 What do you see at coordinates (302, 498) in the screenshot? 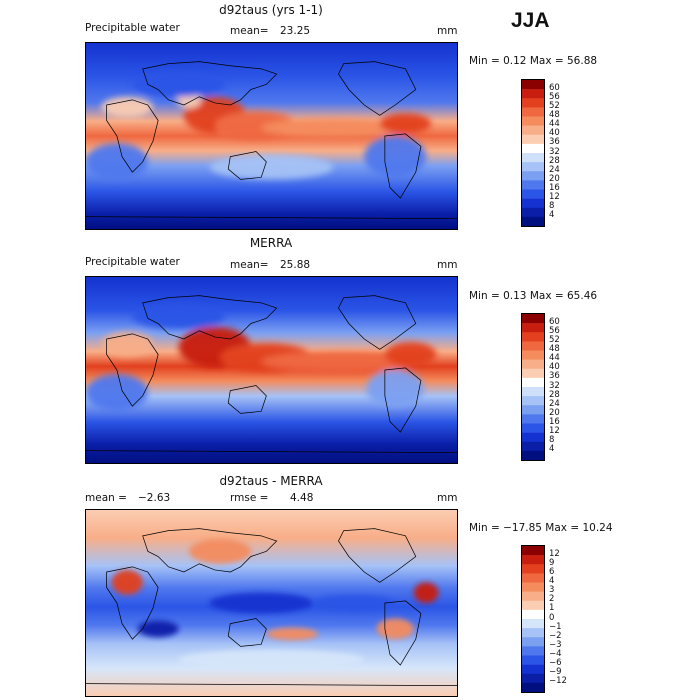
I see `rmse-value: 4.48` at bounding box center [302, 498].